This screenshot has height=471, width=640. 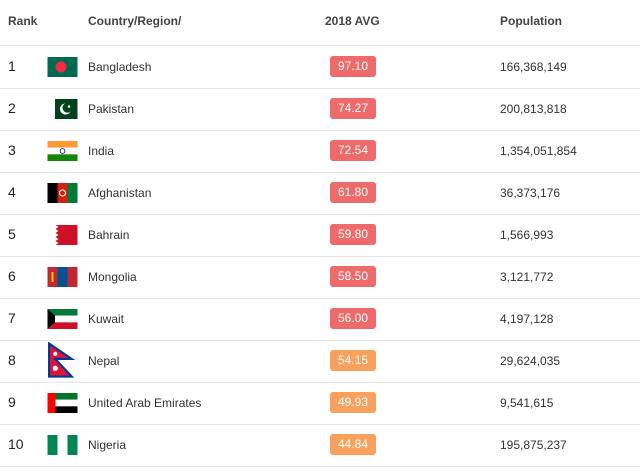 What do you see at coordinates (12, 360) in the screenshot?
I see `rank-cell: 8` at bounding box center [12, 360].